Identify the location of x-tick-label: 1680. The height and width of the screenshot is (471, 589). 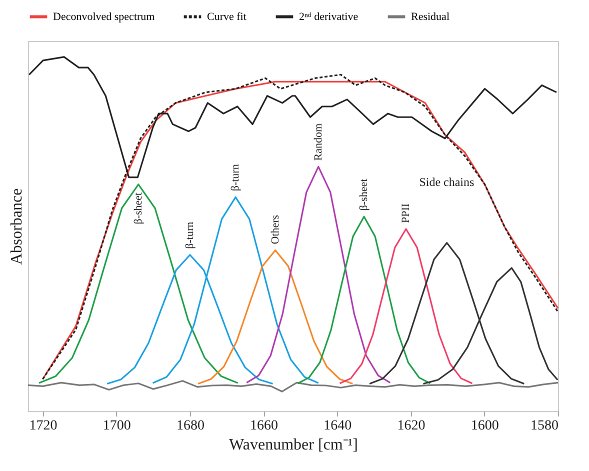
(190, 426).